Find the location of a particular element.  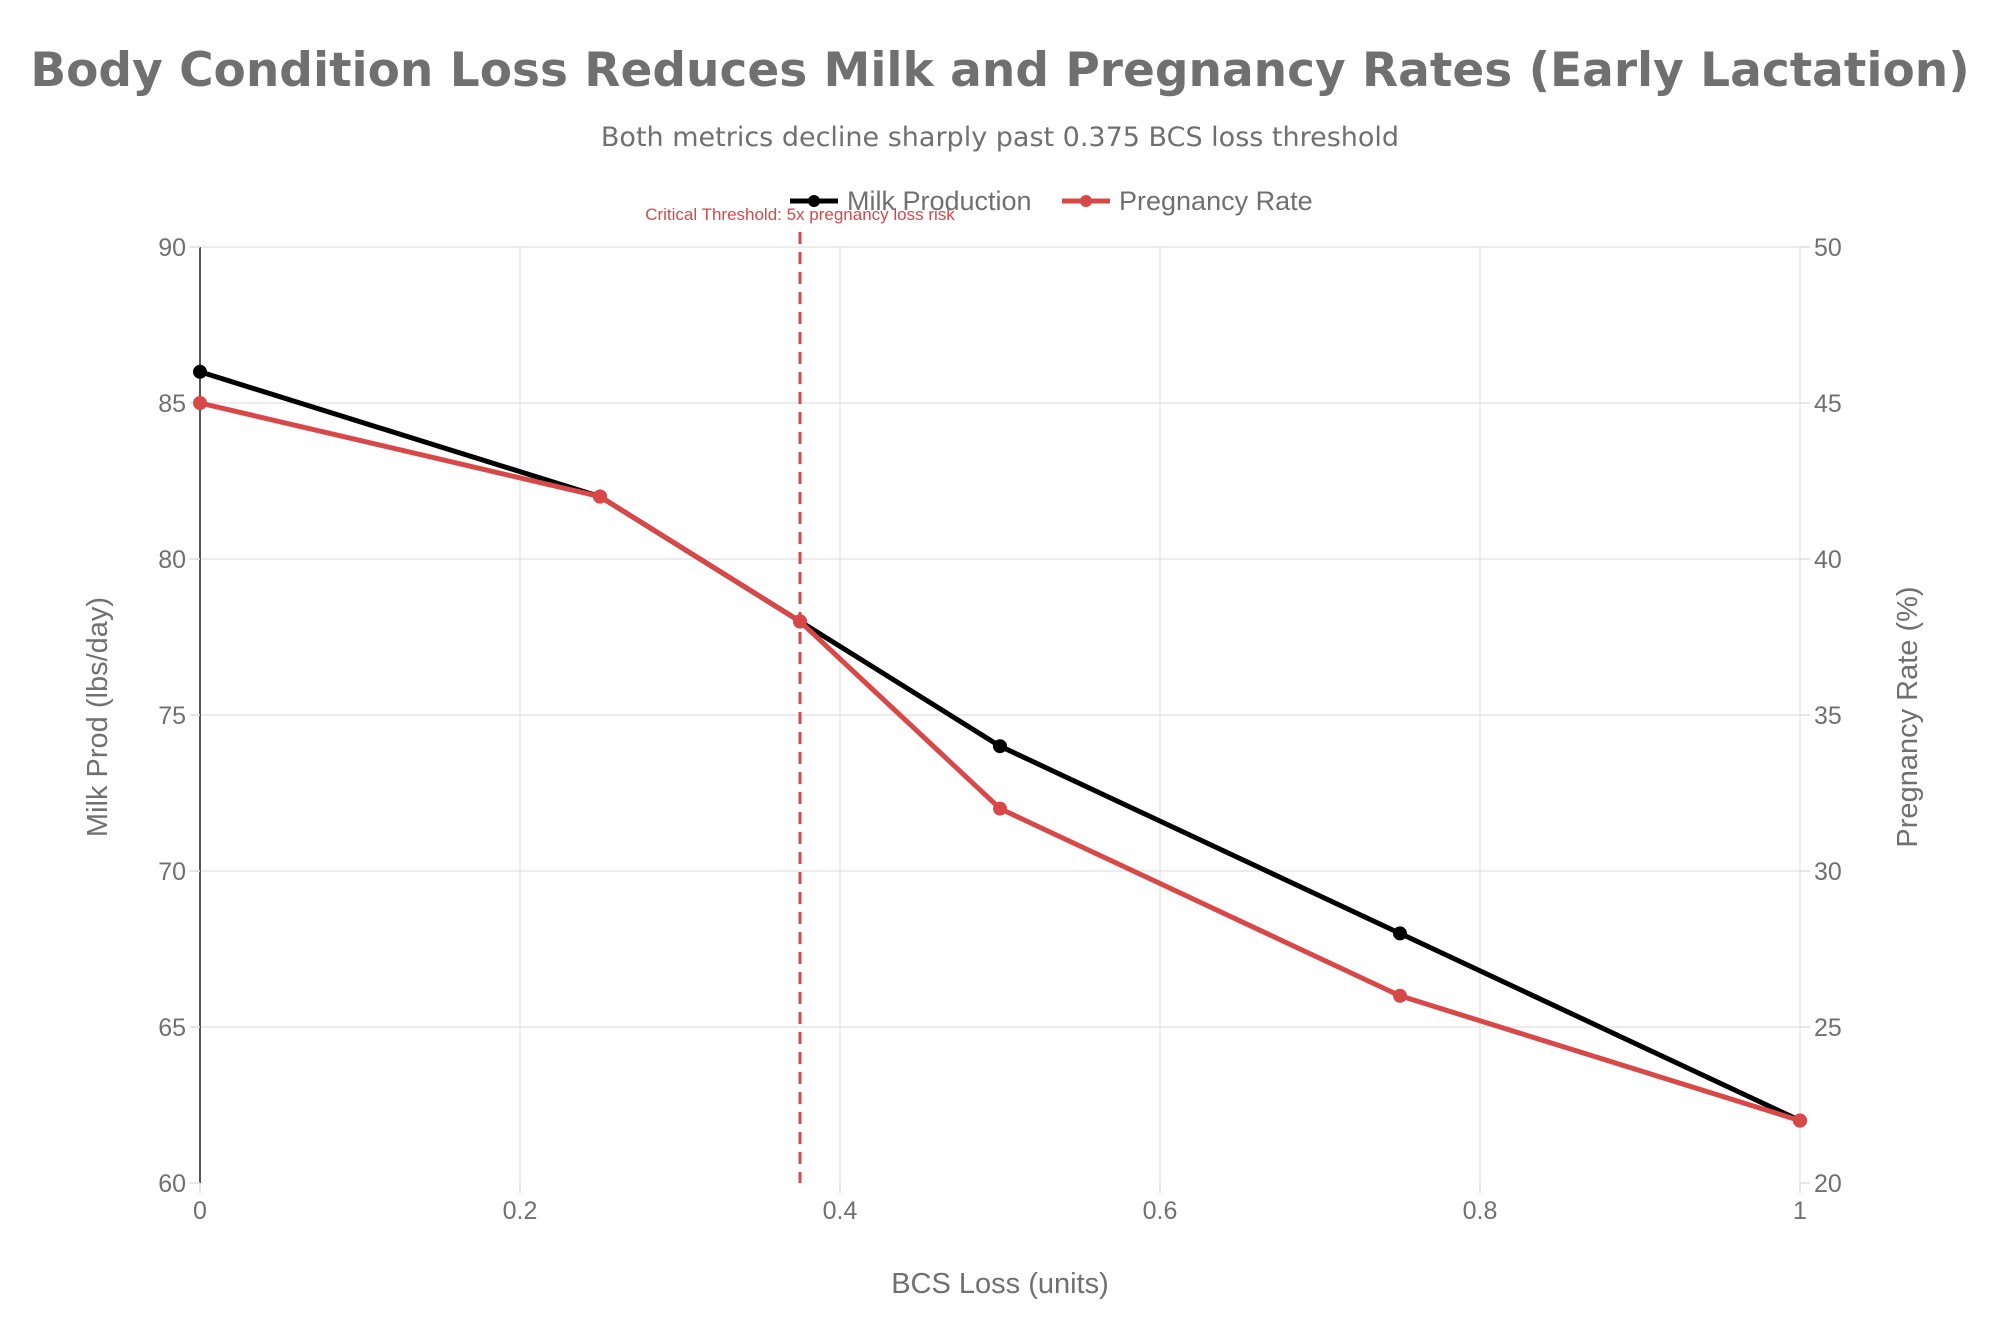

legend-label-milk-production: Milk Production is located at coordinates (939, 201).